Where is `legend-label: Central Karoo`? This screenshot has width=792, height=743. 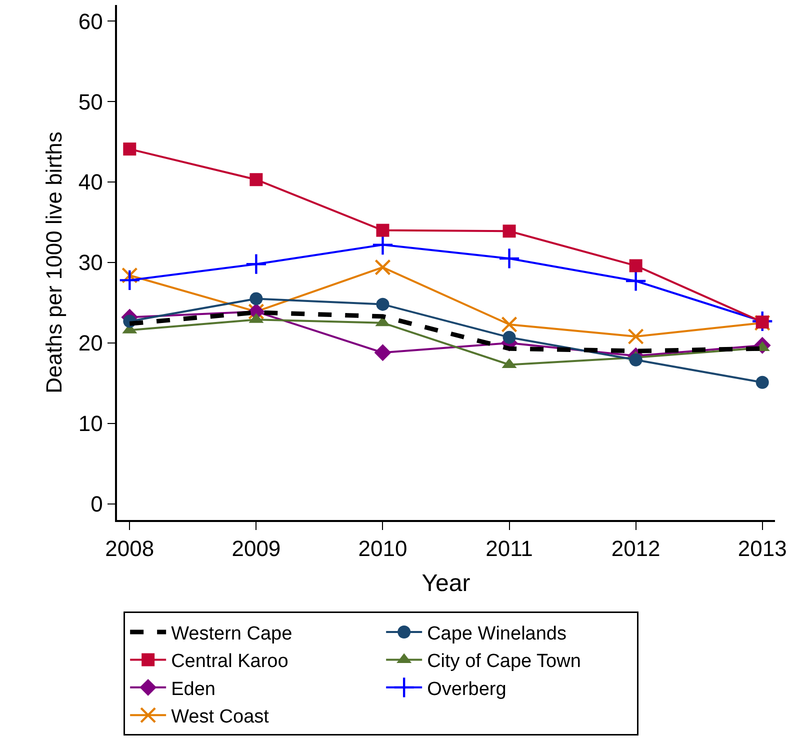
legend-label: Central Karoo is located at coordinates (229, 661).